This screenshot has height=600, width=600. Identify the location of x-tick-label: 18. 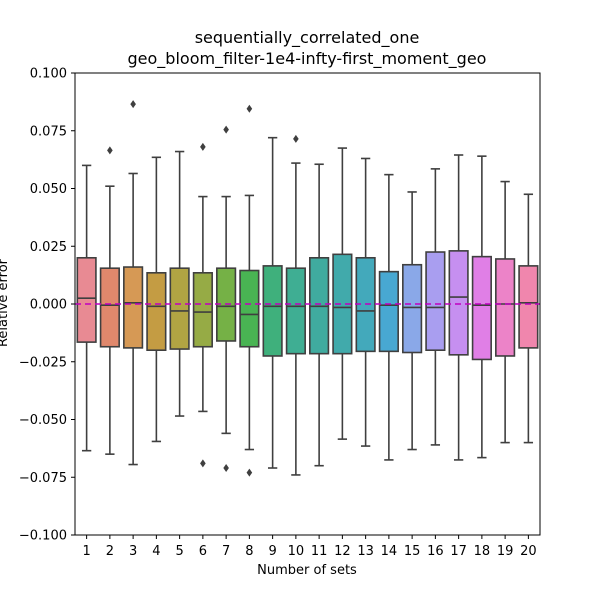
(482, 551).